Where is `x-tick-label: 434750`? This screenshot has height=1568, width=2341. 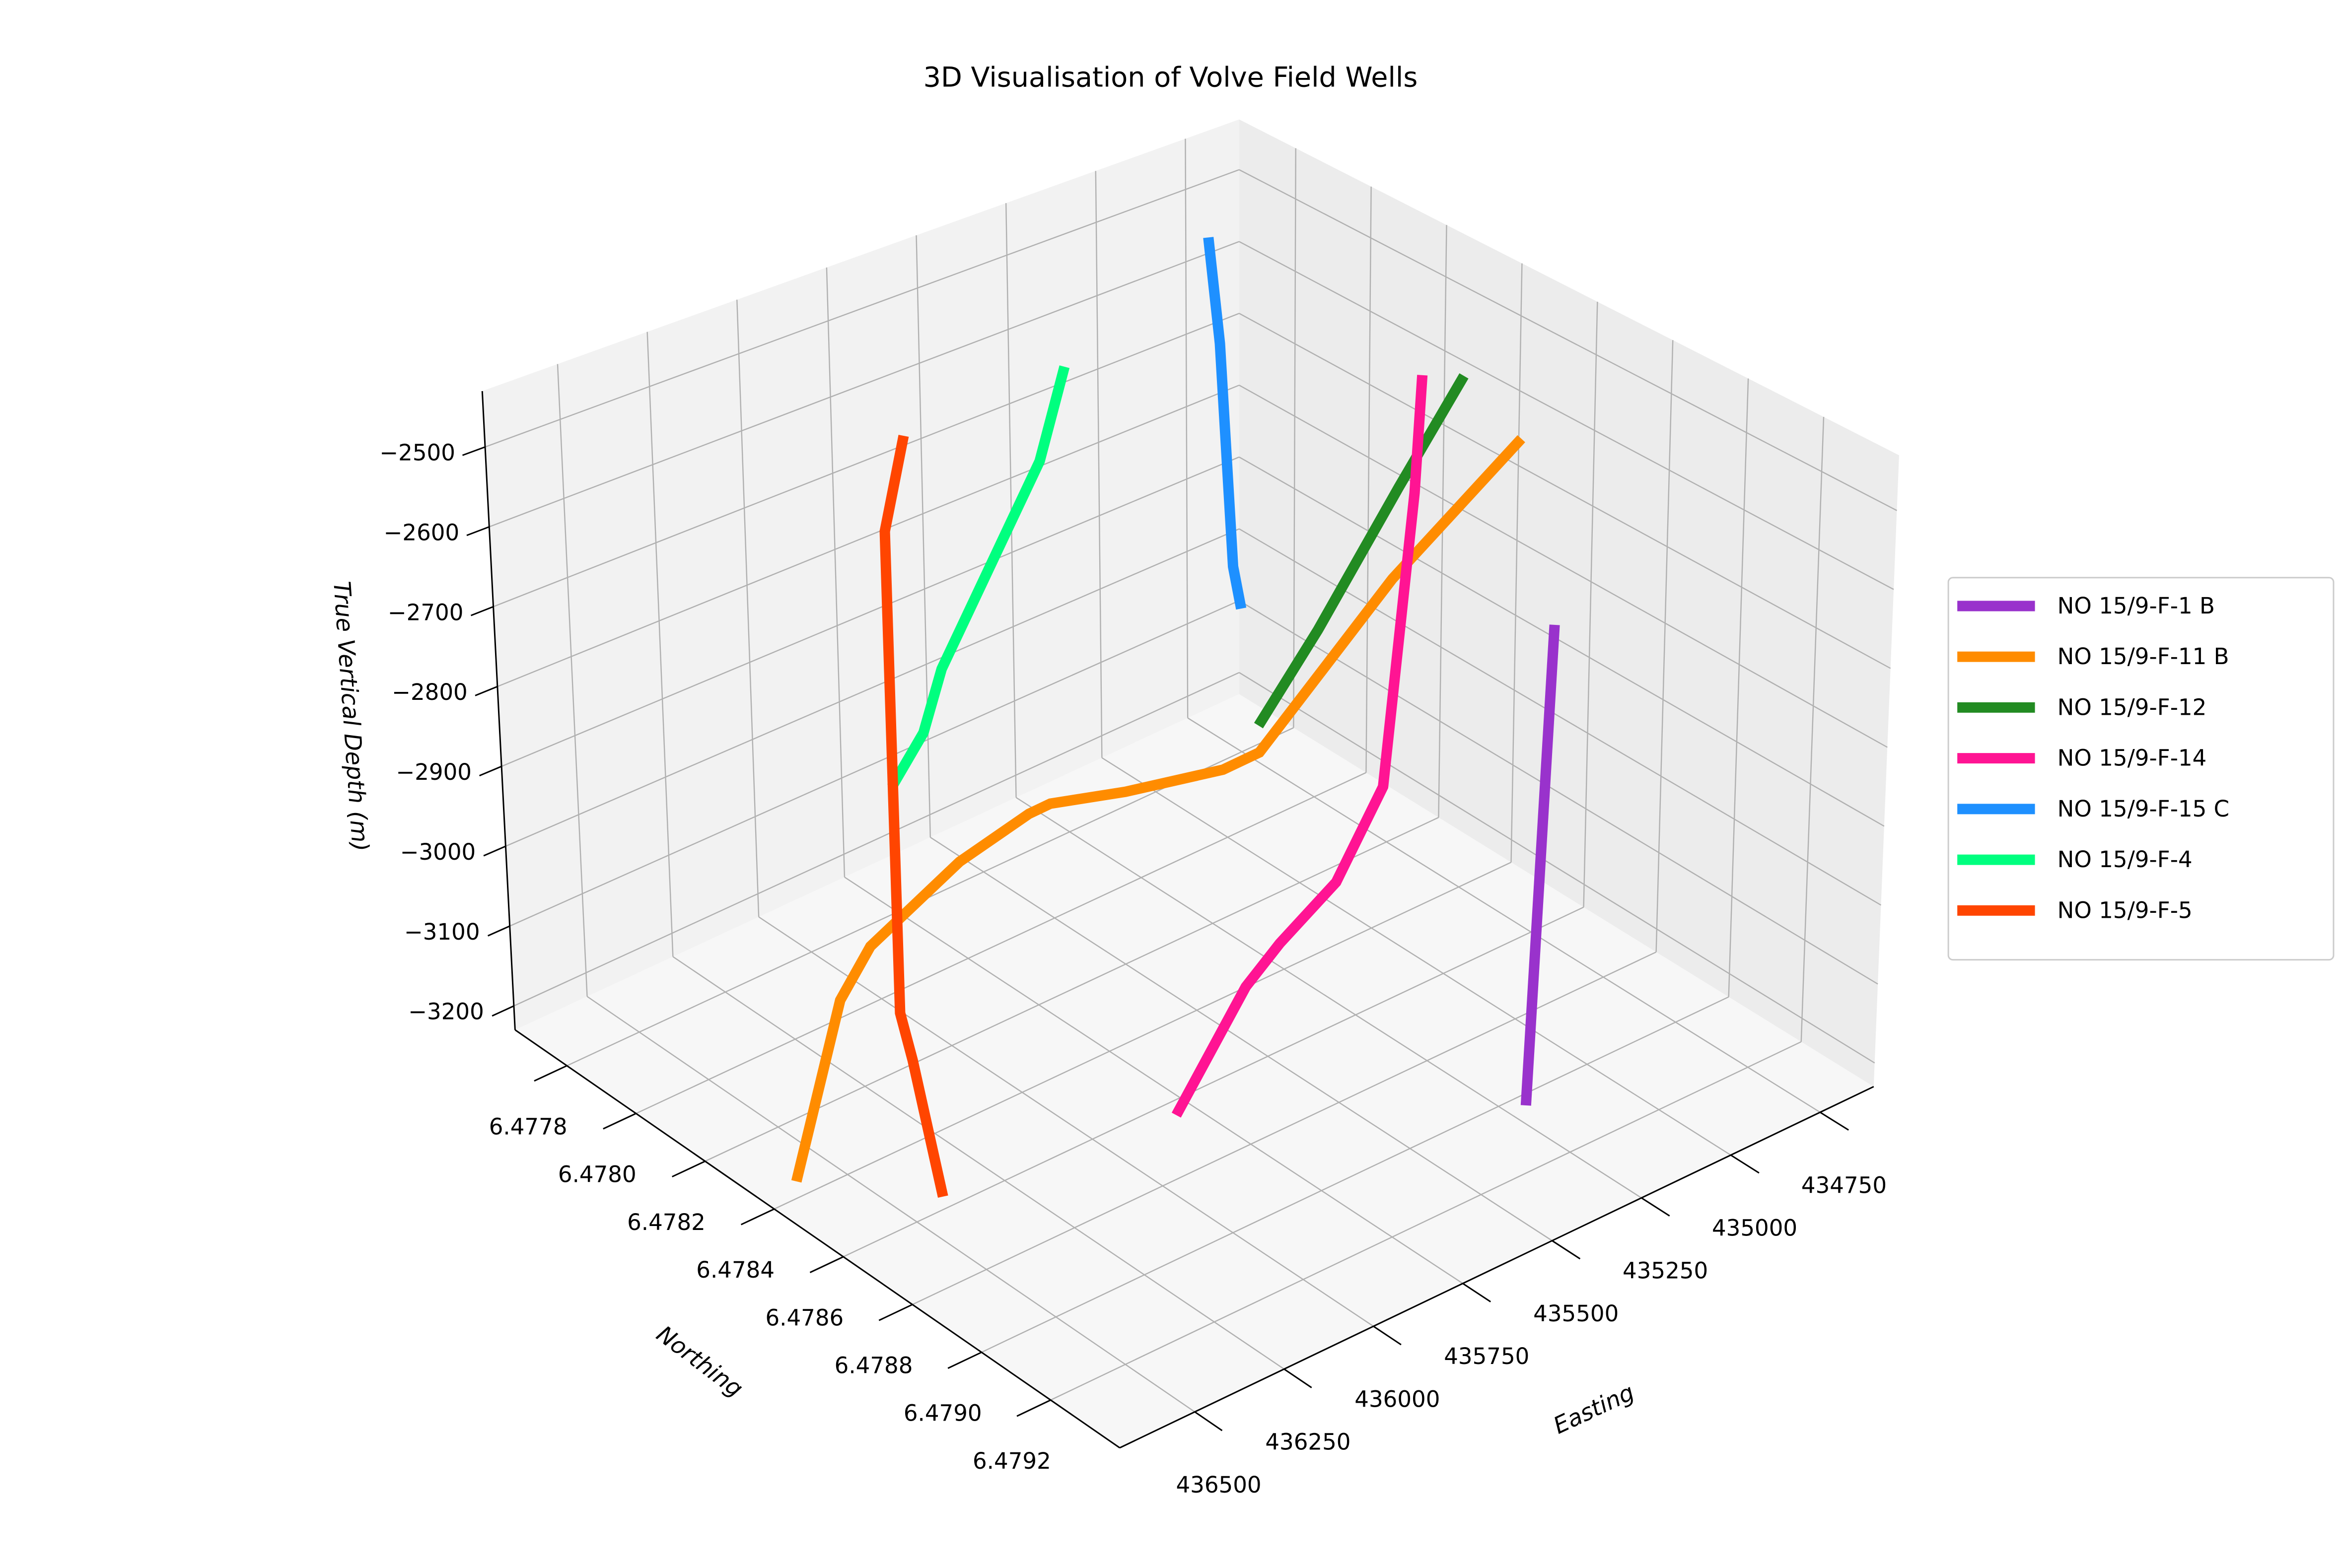 x-tick-label: 434750 is located at coordinates (1844, 1185).